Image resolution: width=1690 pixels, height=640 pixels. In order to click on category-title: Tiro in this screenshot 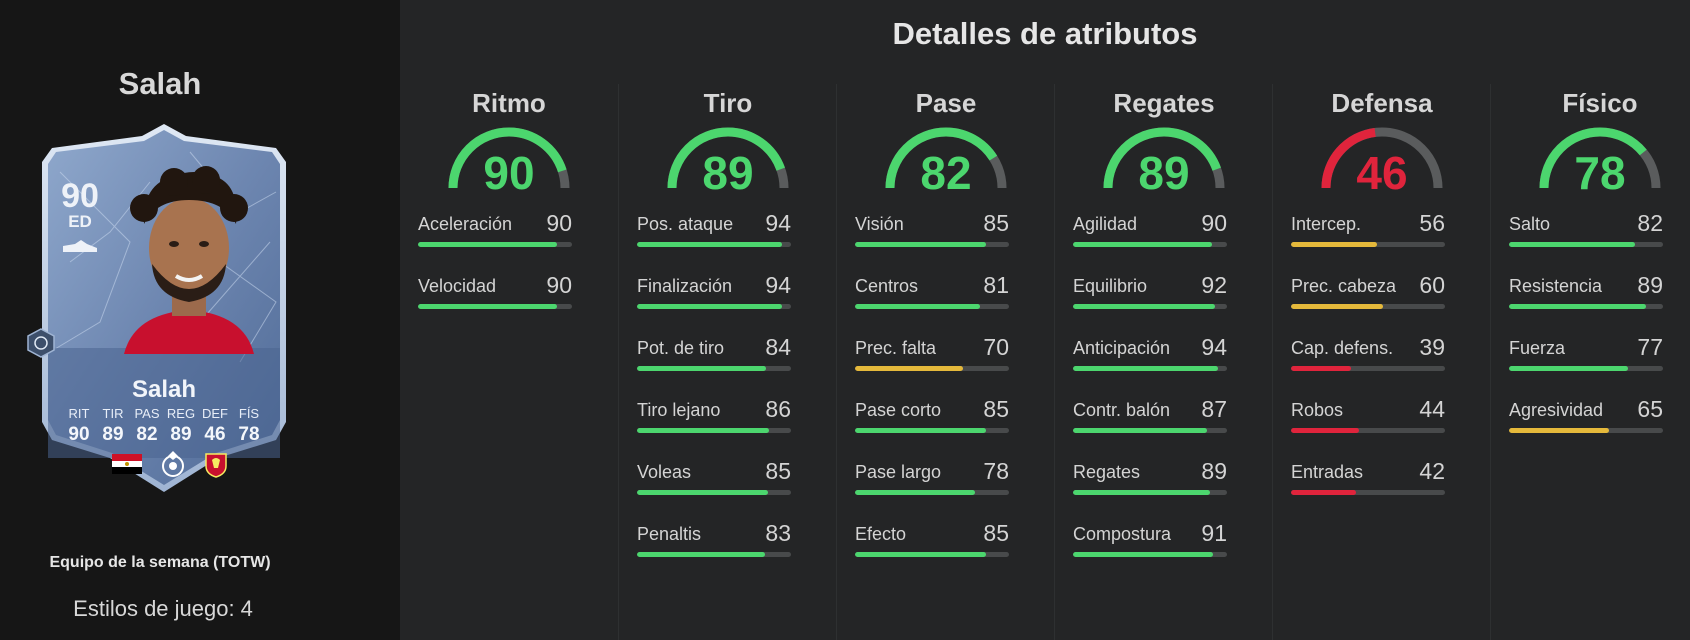, I will do `click(728, 103)`.